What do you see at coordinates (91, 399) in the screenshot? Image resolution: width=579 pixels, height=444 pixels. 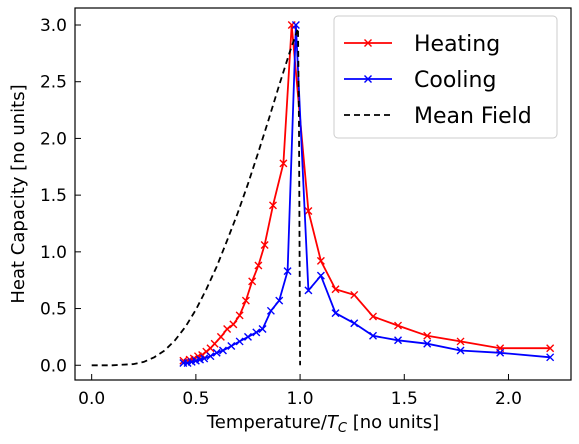 I see `x-tick-label: 0.0` at bounding box center [91, 399].